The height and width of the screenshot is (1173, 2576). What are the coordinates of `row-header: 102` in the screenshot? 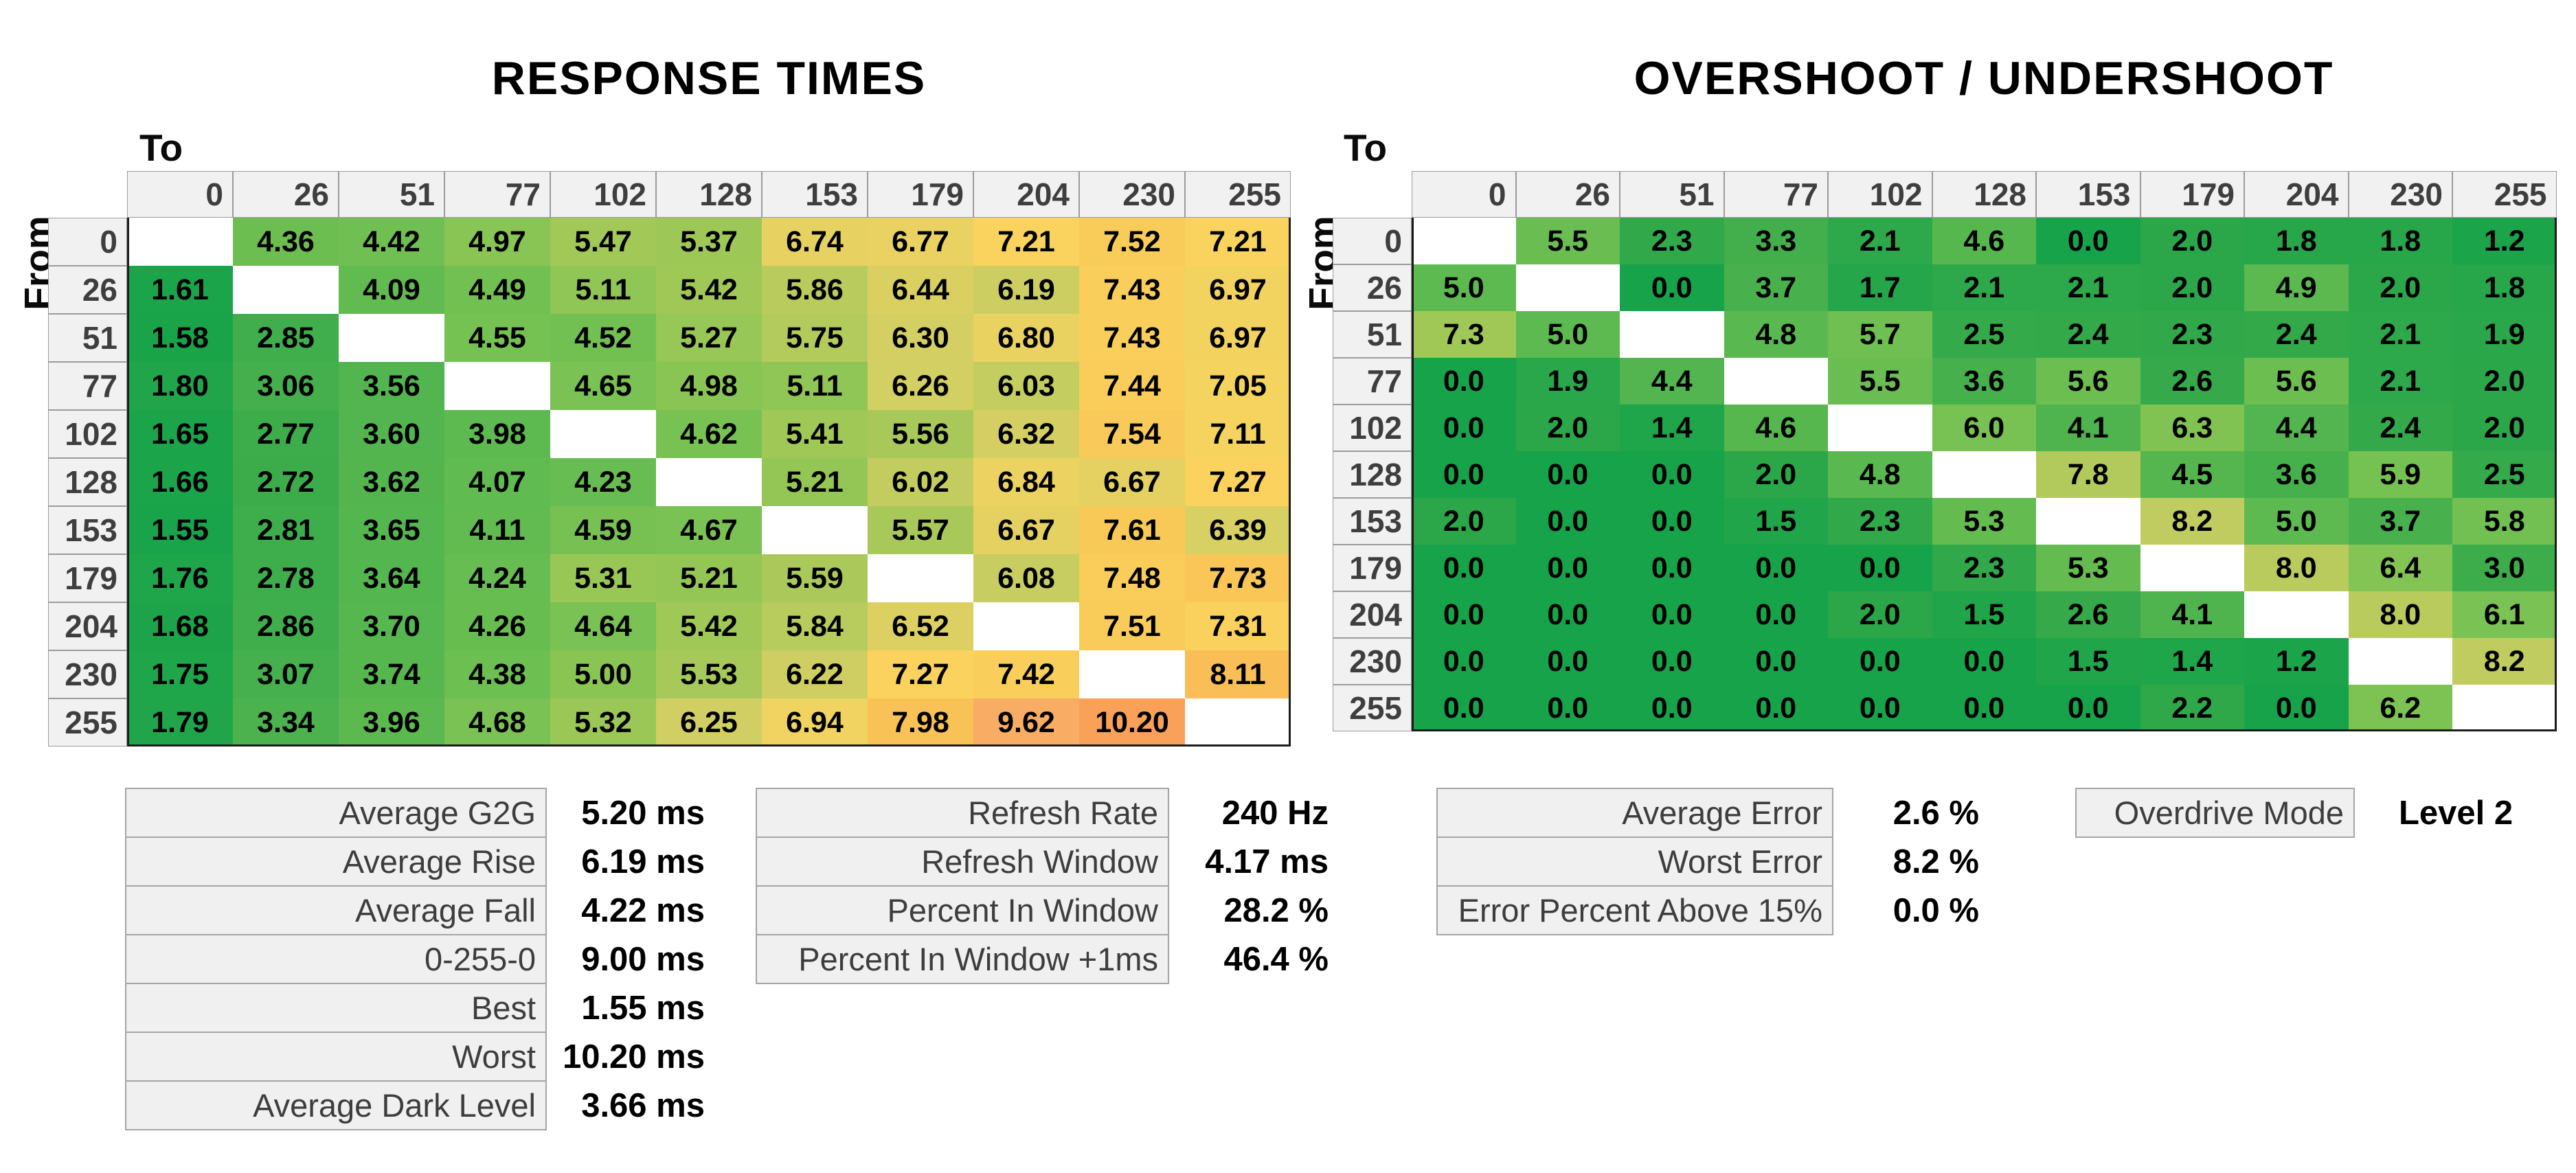 It's located at (1372, 428).